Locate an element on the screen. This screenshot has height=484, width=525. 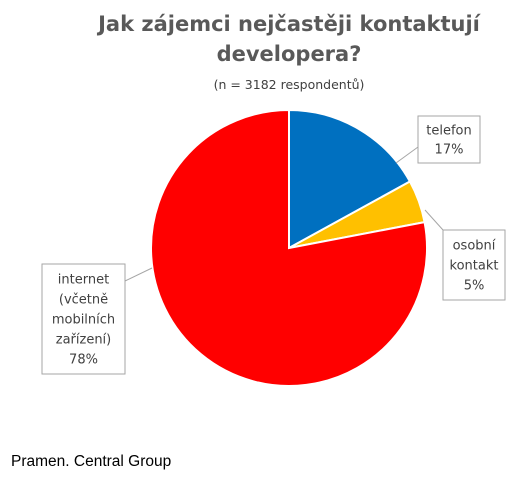
leader-line-telefon is located at coordinates (407, 155).